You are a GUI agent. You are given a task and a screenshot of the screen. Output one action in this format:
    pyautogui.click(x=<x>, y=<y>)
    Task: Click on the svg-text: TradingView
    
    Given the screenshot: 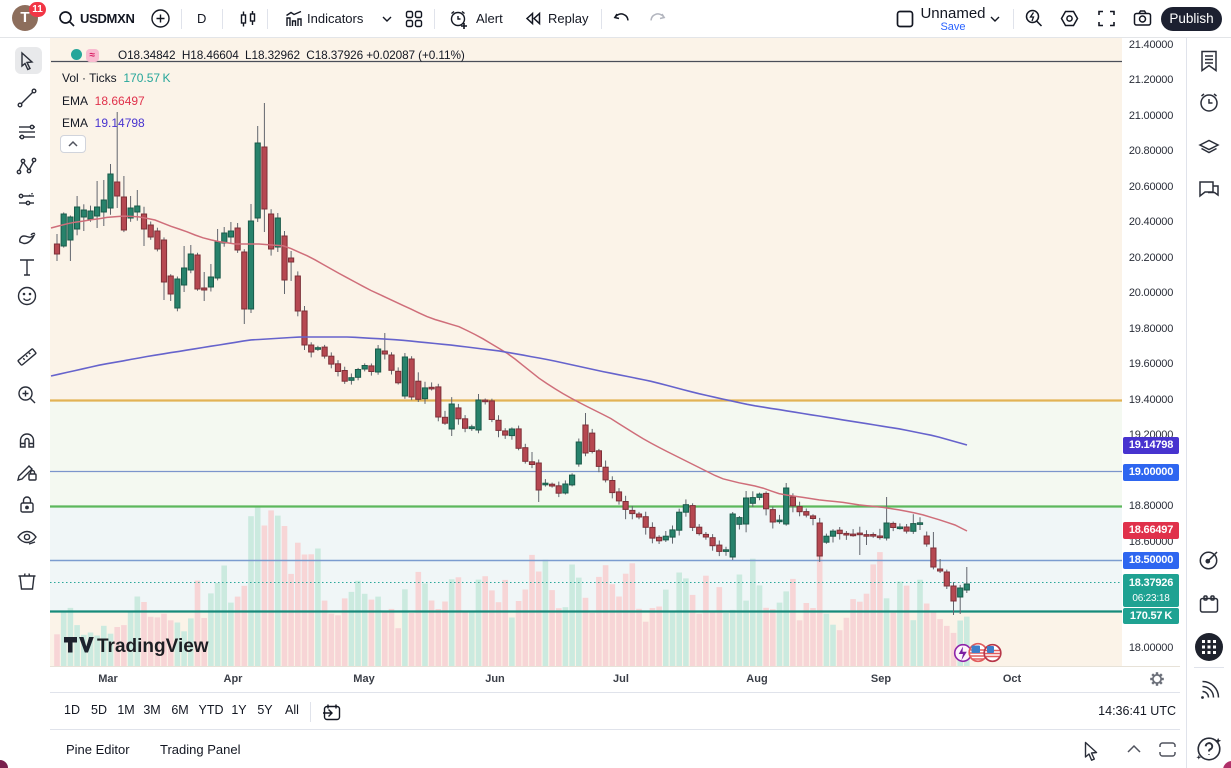 What is the action you would take?
    pyautogui.click(x=153, y=646)
    